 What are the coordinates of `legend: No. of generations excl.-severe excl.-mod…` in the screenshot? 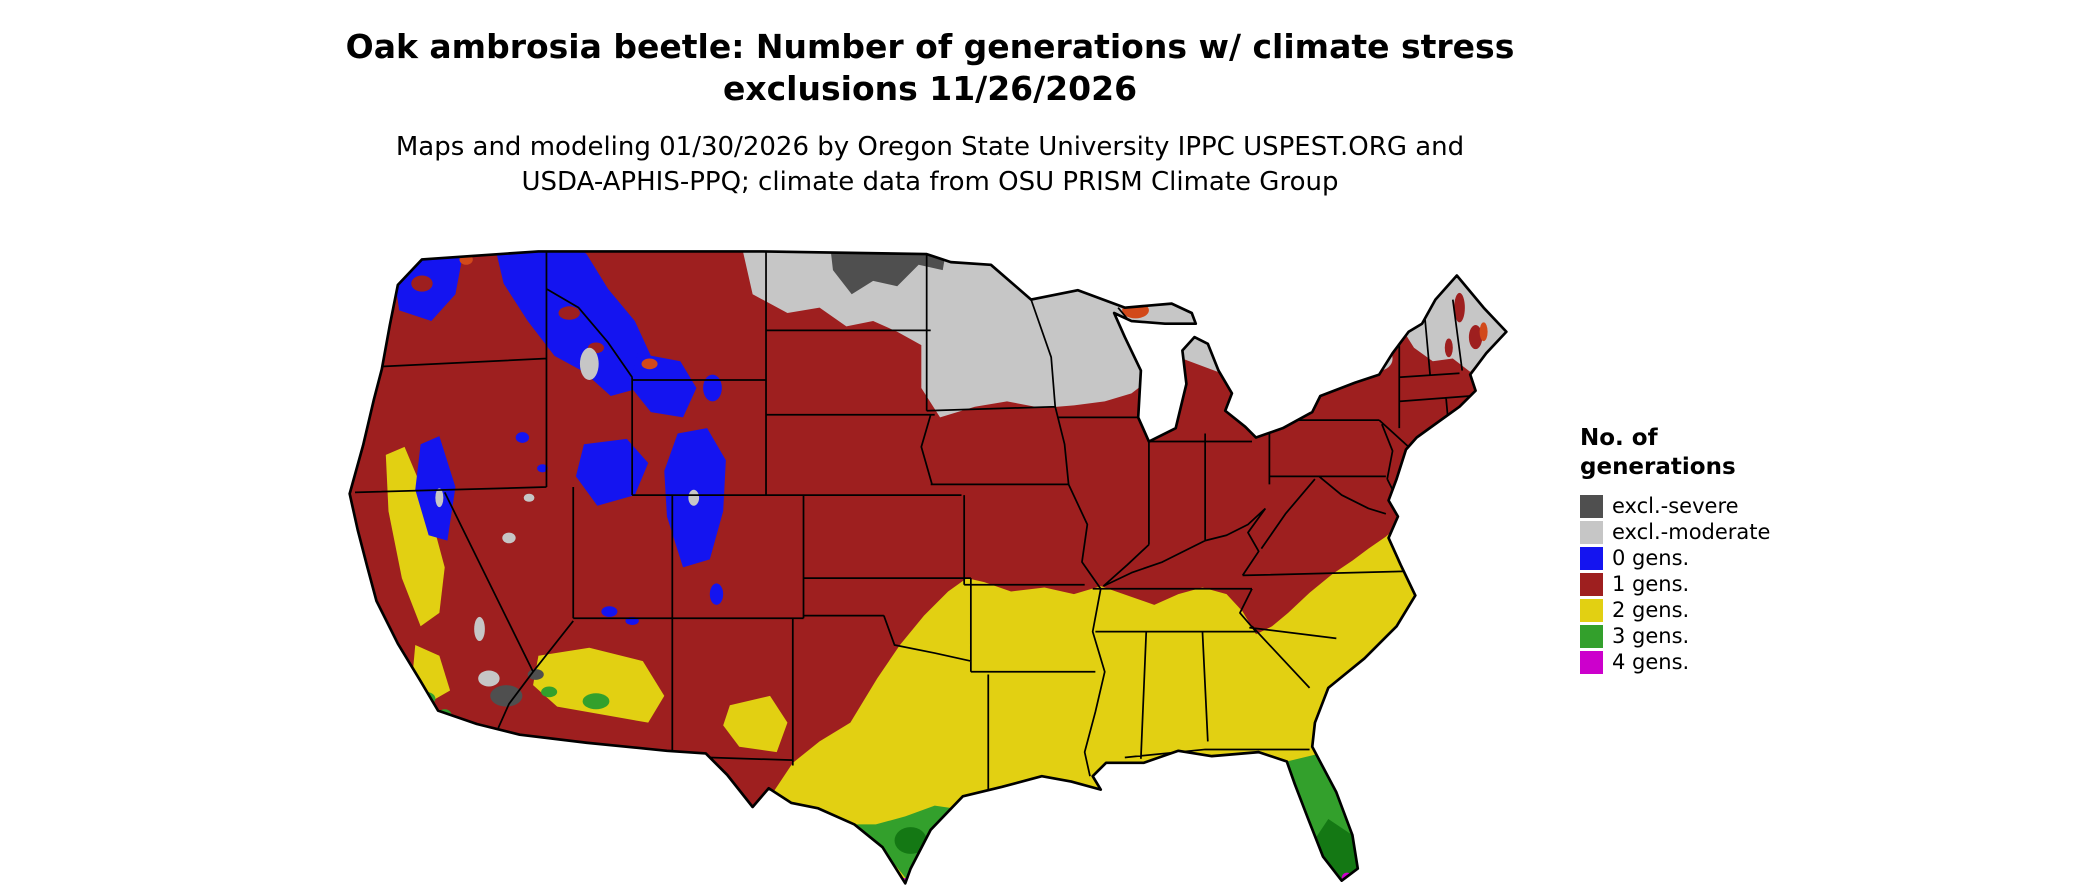 It's located at (1675, 549).